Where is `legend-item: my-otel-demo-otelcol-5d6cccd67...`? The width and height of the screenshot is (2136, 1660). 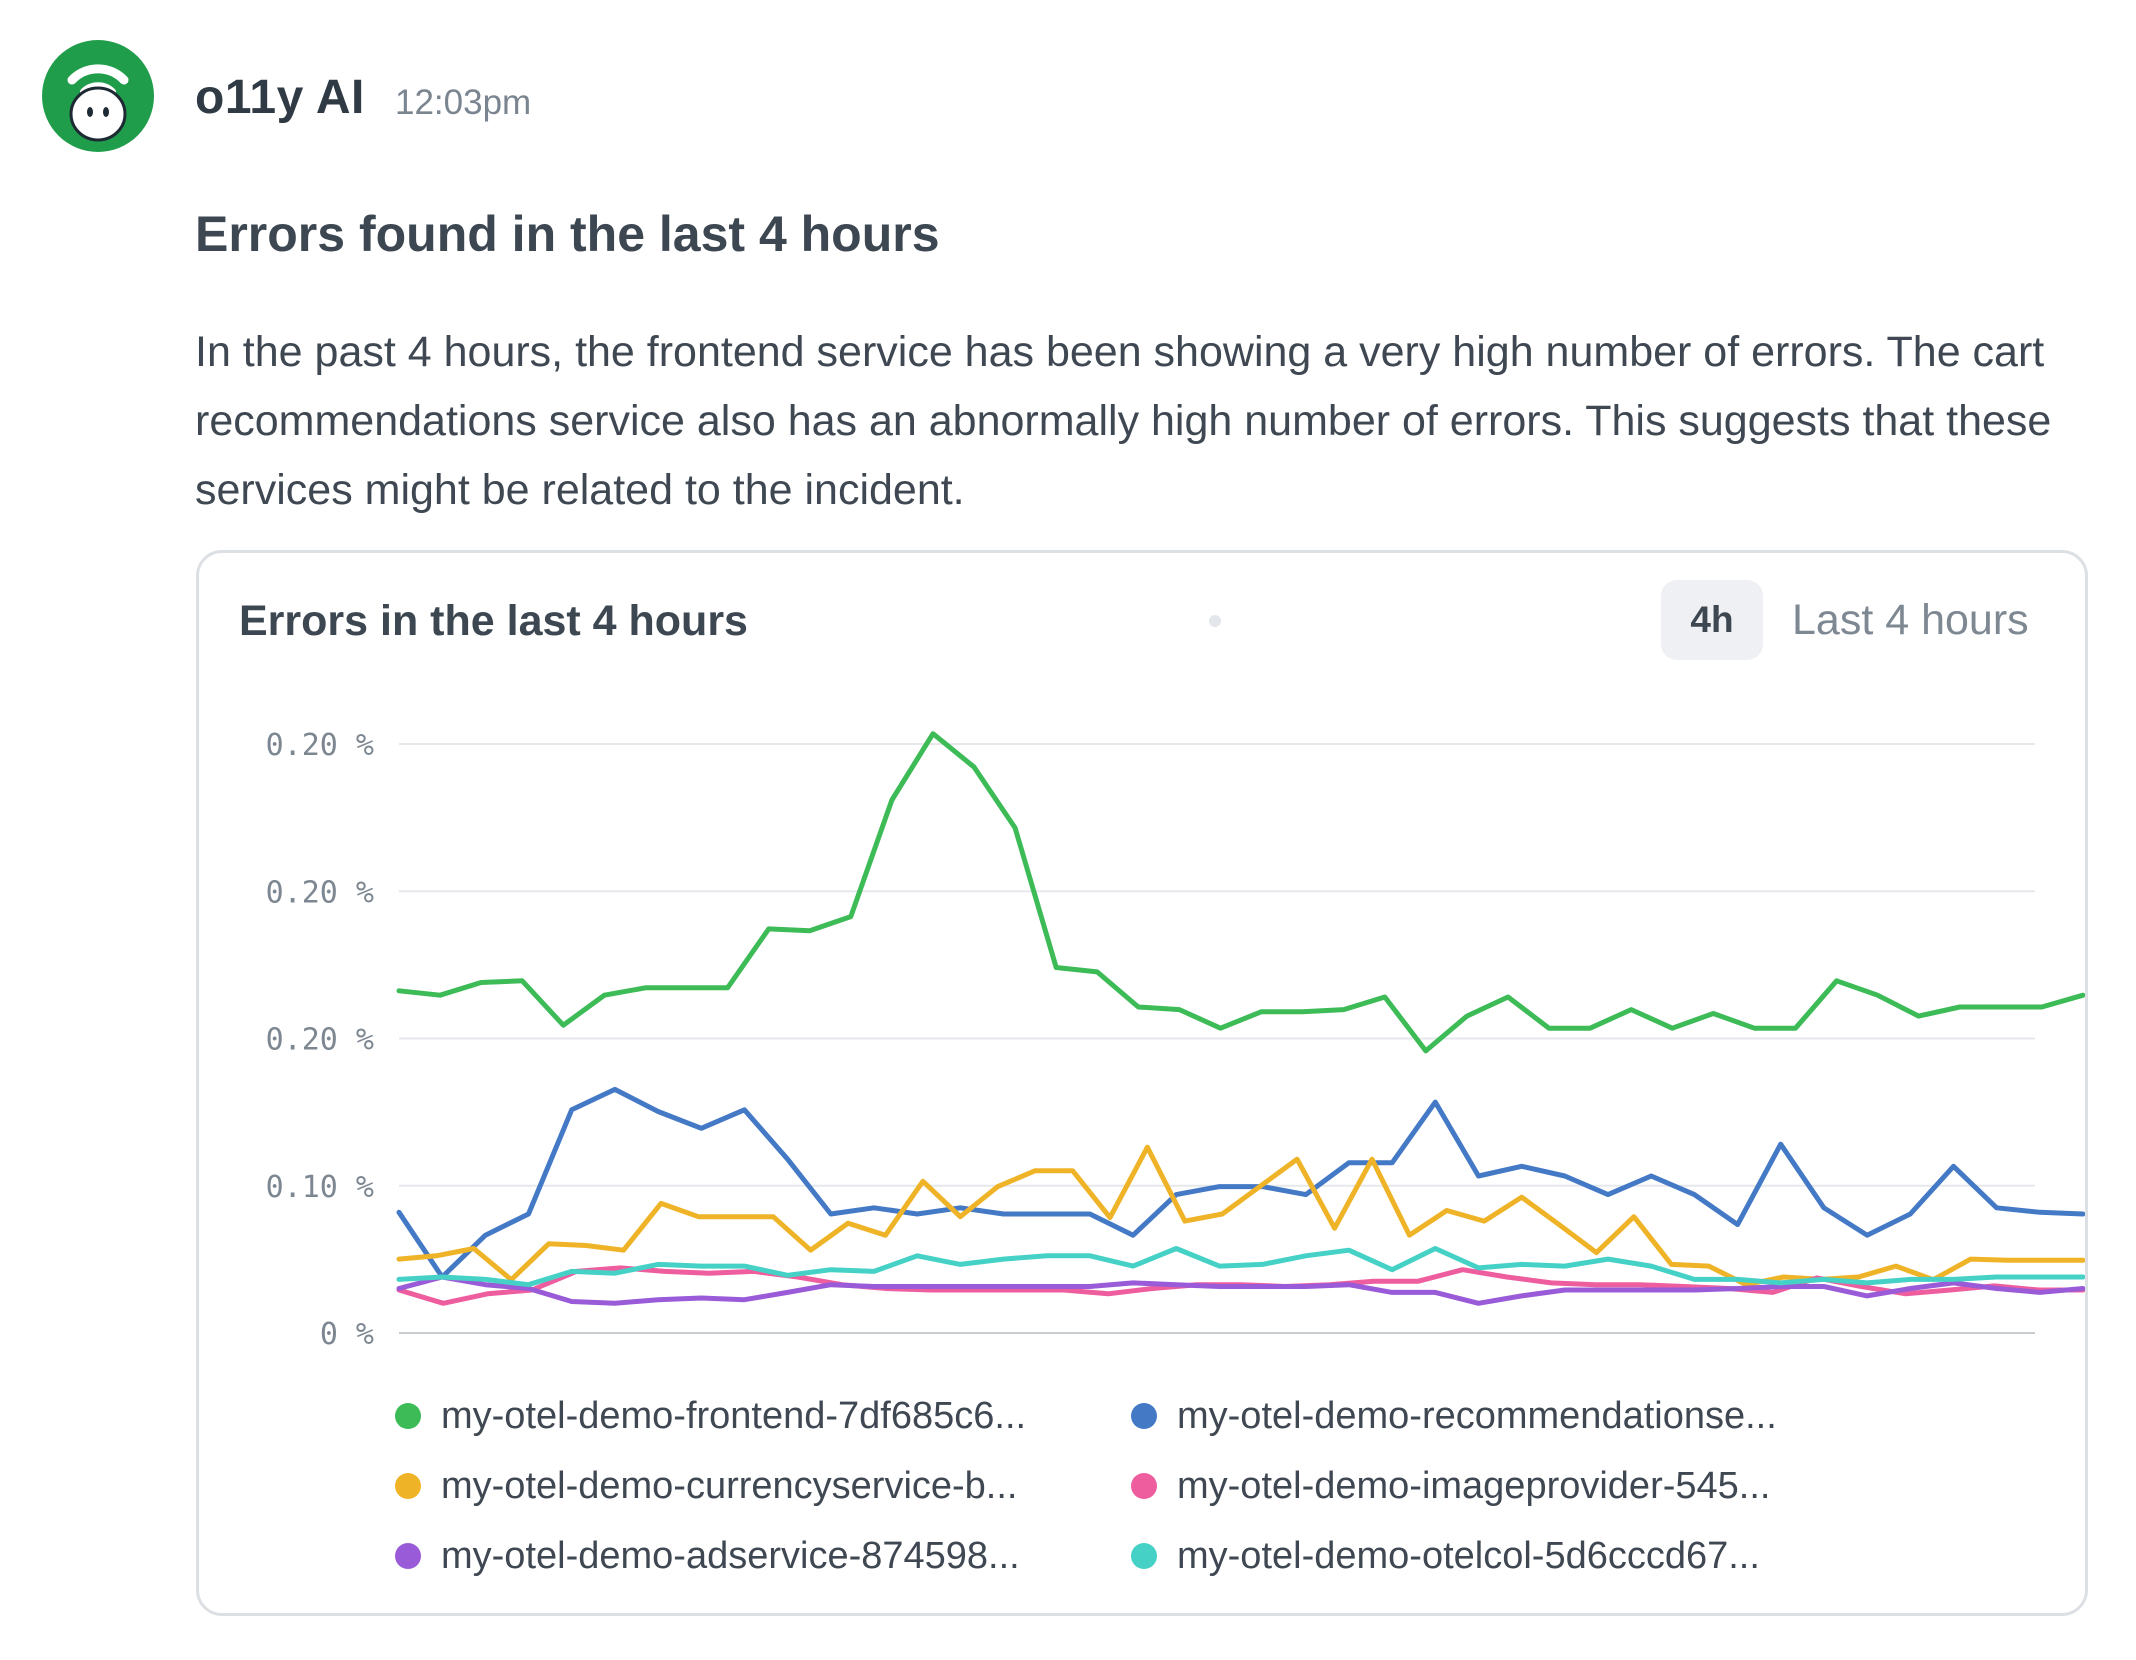 legend-item: my-otel-demo-otelcol-5d6cccd67... is located at coordinates (1481, 1556).